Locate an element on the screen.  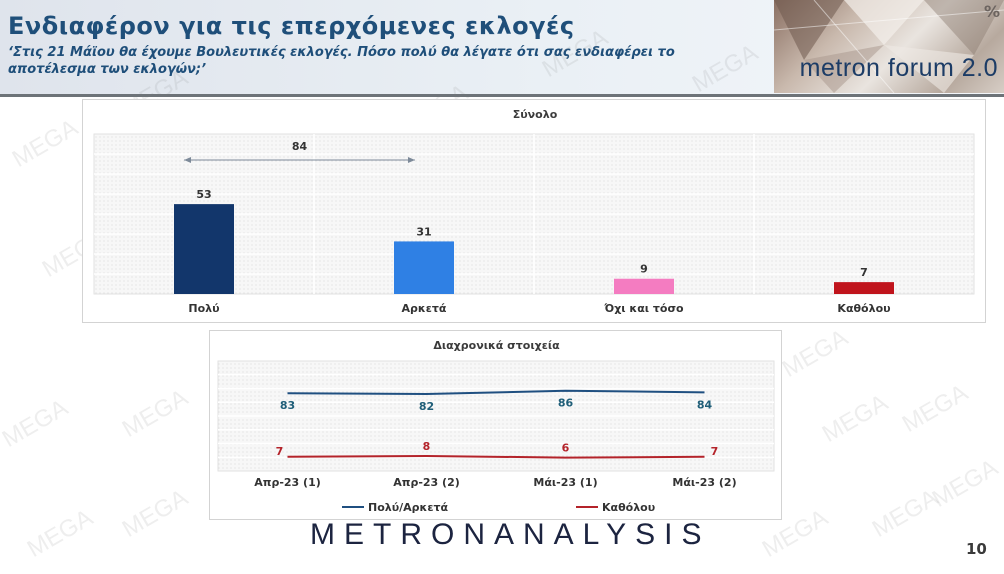
metron-forum-logo: % metron forum 2.0 is located at coordinates (889, 46).